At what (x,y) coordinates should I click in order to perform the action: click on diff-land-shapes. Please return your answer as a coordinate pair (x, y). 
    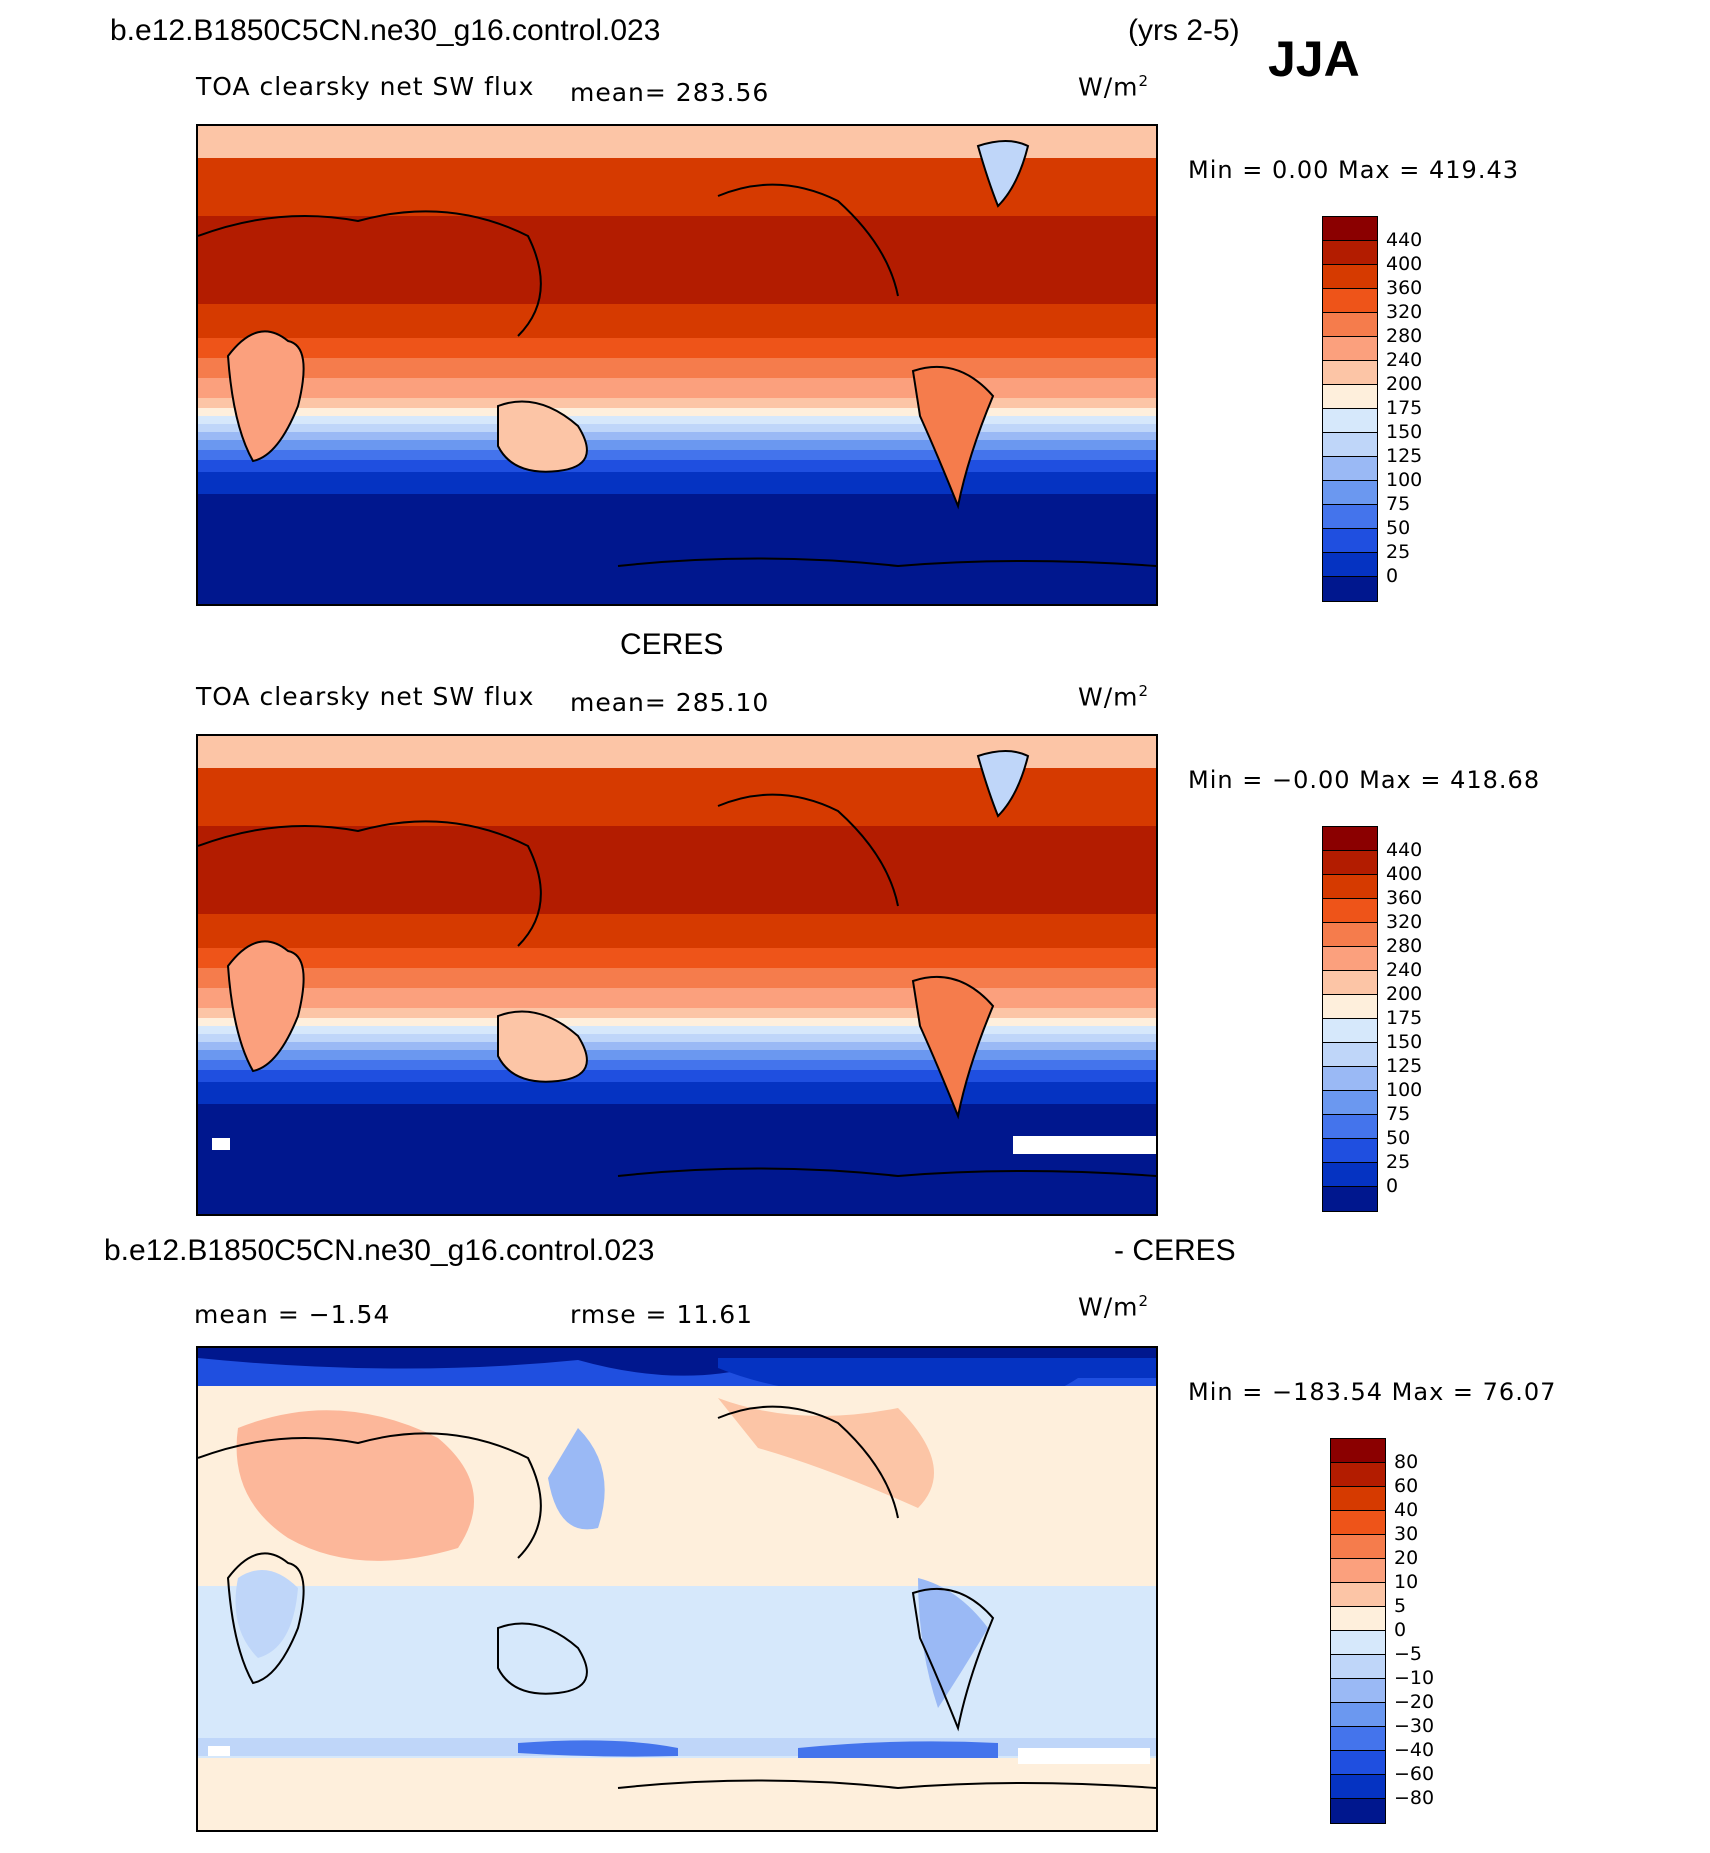
    Looking at the image, I should click on (677, 1597).